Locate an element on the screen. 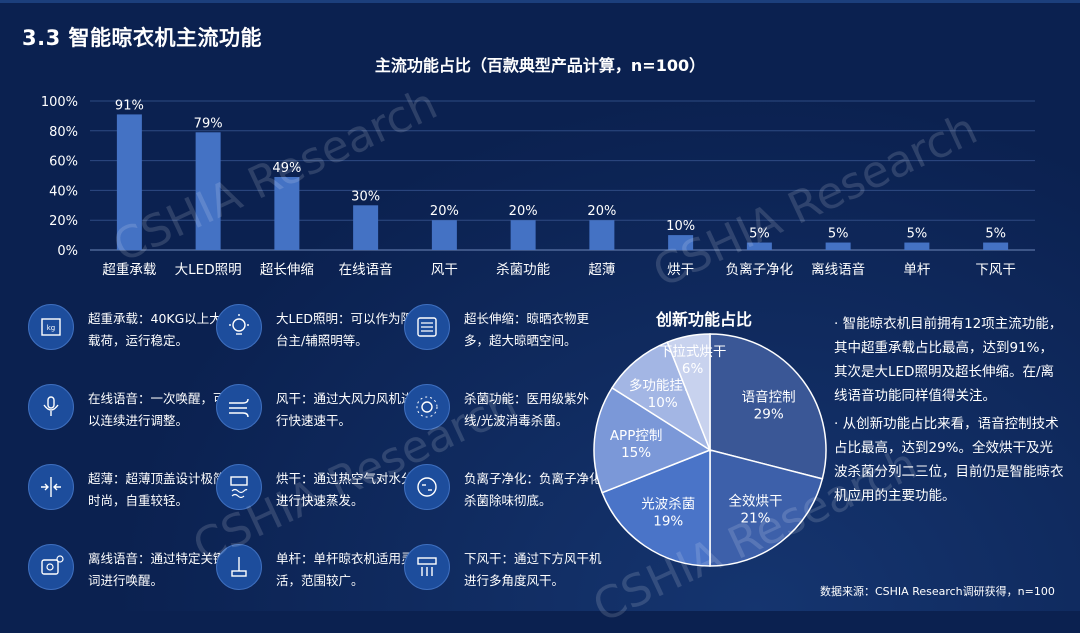 The image size is (1080, 633). feature-item: 超薄：超薄顶盖设计极简时尚，自重较轻。 is located at coordinates (127, 495).